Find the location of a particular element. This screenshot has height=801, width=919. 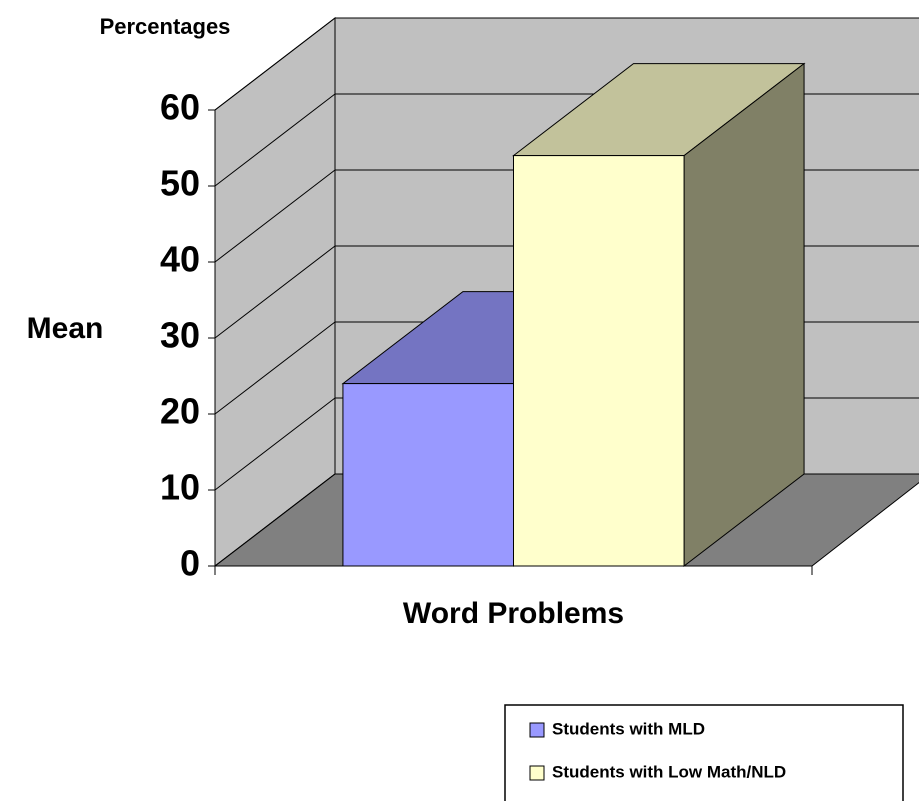

y-tick-label: 0 is located at coordinates (190, 563).